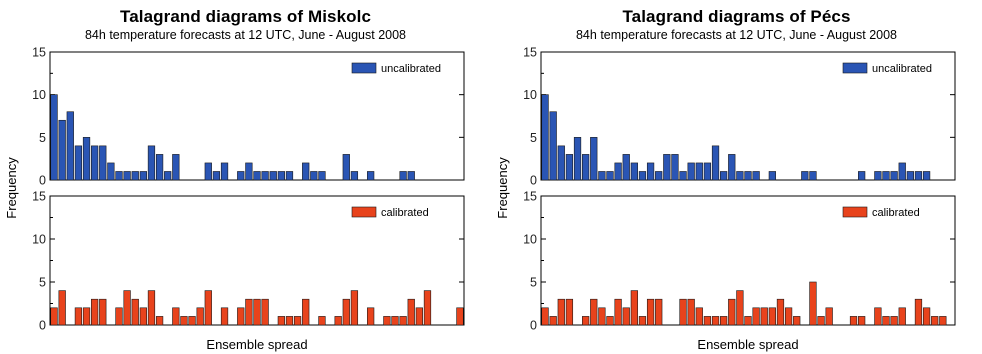 This screenshot has width=982, height=354. Describe the element at coordinates (736, 16) in the screenshot. I see `chart-title: Talagrand diagrams of Pécs` at that location.